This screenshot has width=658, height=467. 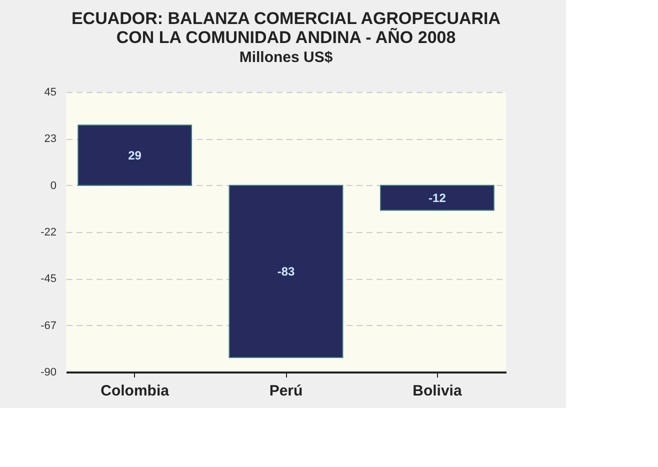 I want to click on y-tick-label: 0, so click(x=53, y=186).